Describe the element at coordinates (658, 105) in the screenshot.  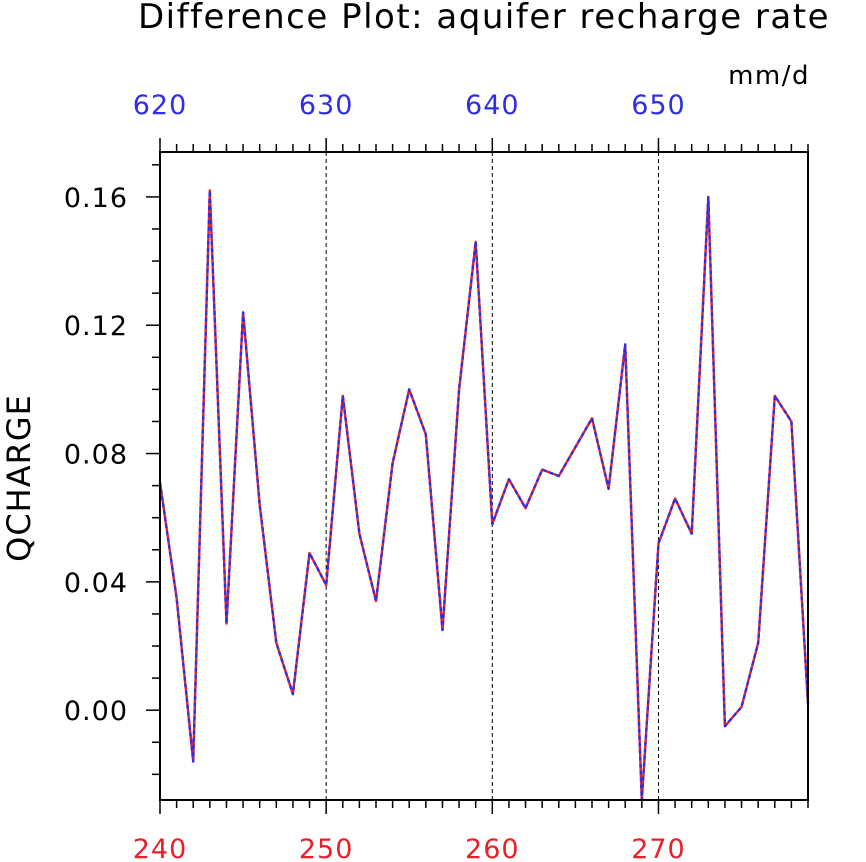
I see `x-top-tick-label: 650` at that location.